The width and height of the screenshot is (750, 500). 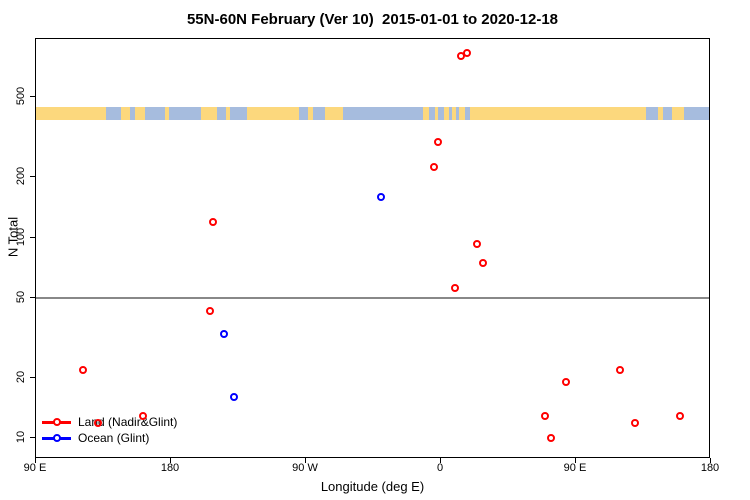 I want to click on legend-circle-red, so click(x=56, y=422).